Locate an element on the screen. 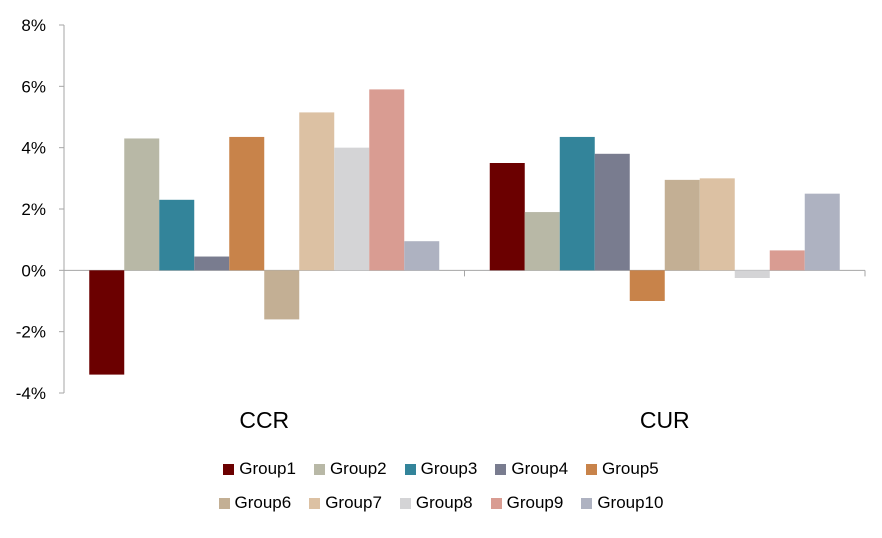 The width and height of the screenshot is (882, 538). bar-group4-ccr is located at coordinates (212, 263).